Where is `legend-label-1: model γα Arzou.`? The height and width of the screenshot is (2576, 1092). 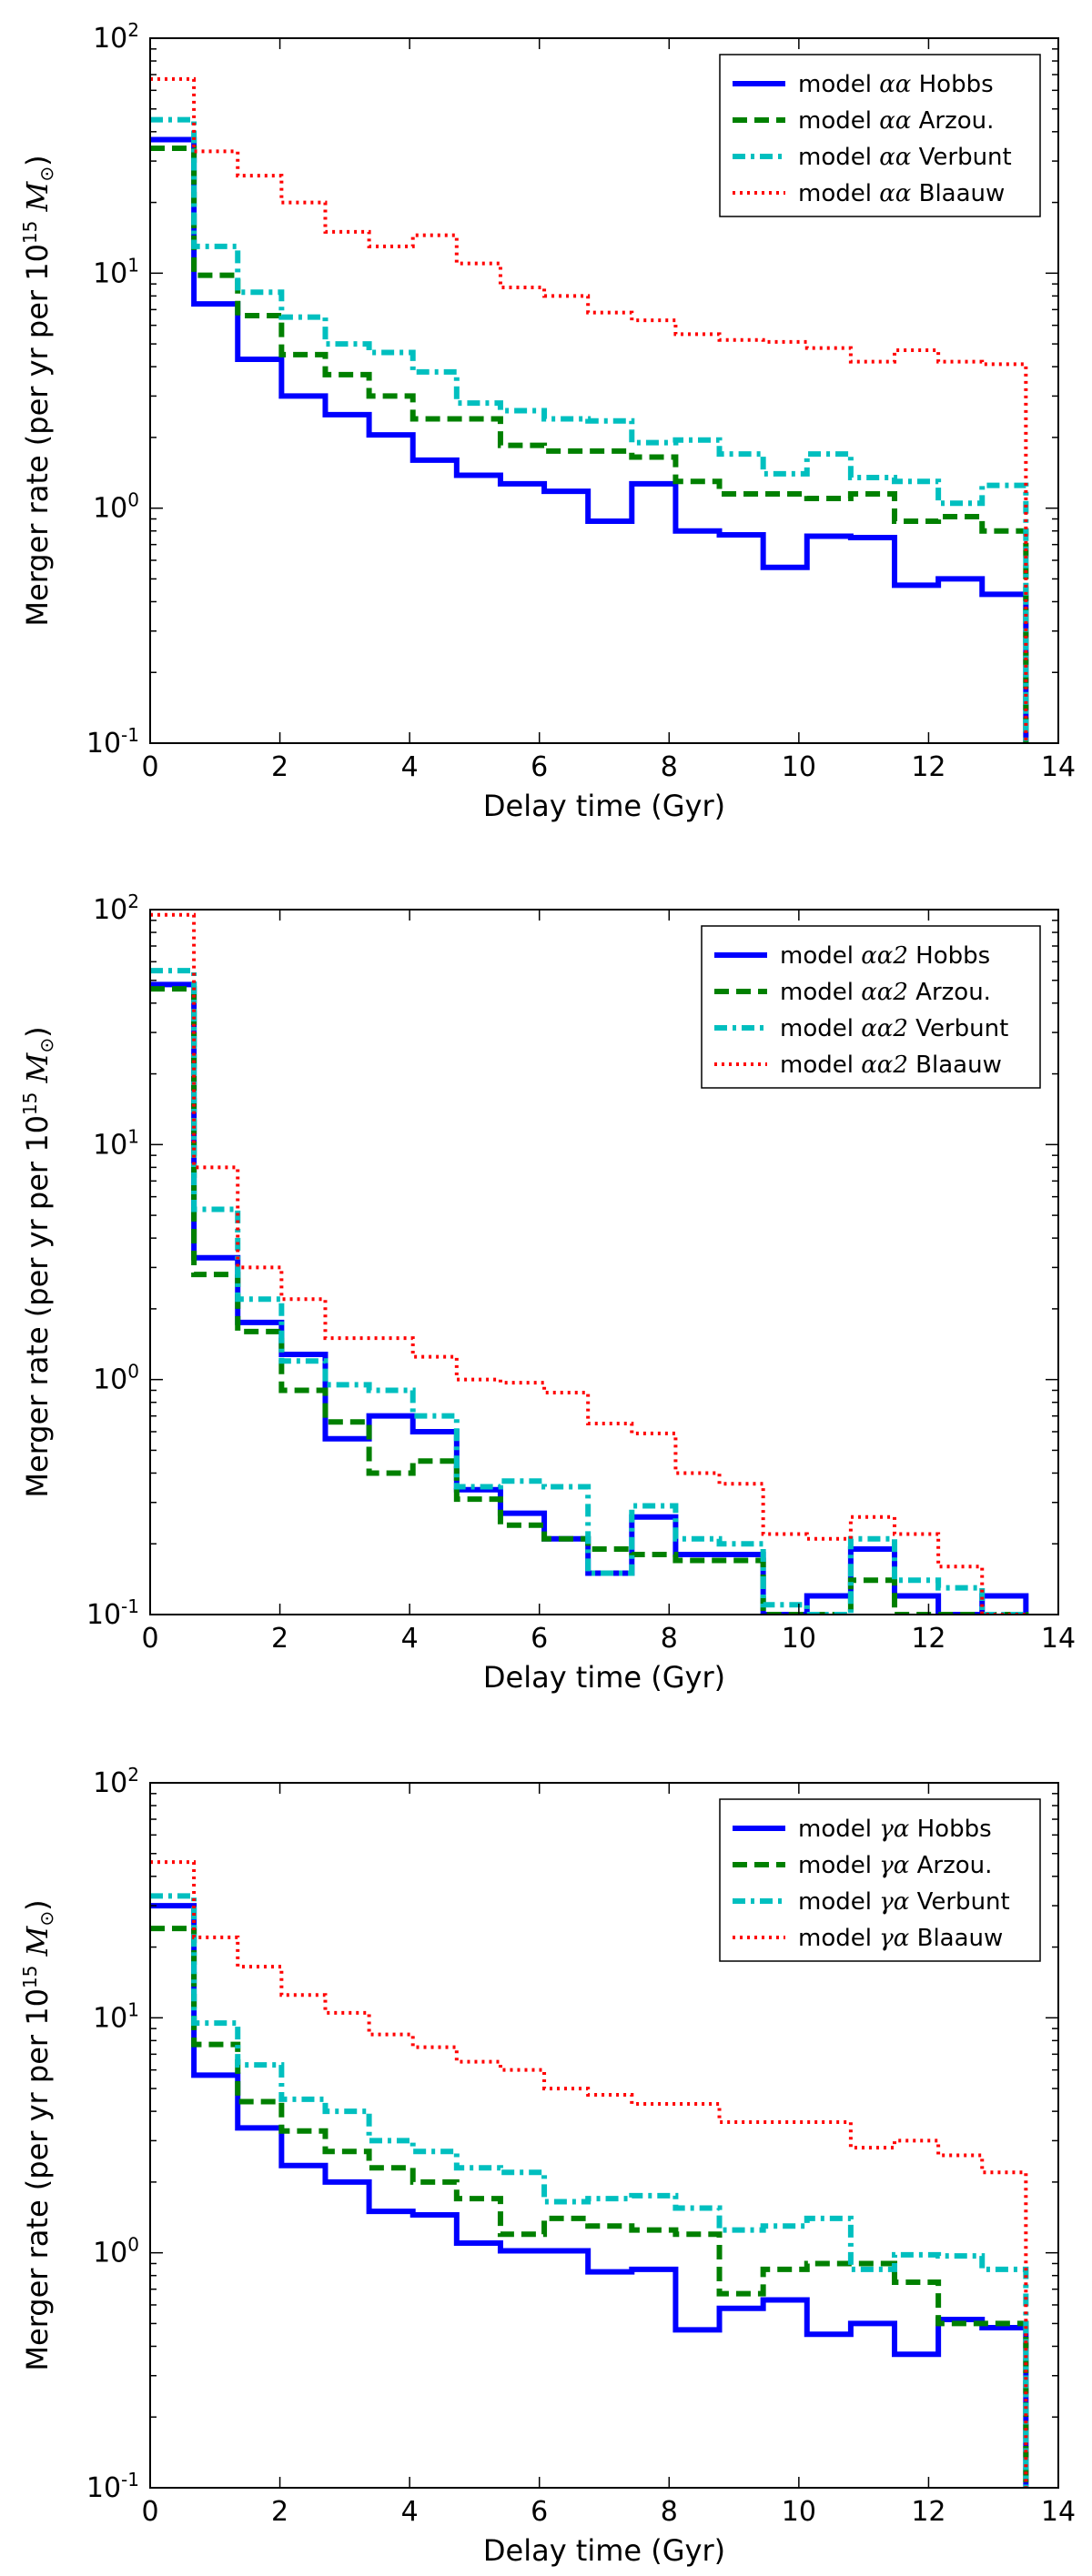 legend-label-1: model γα Arzou. is located at coordinates (895, 1865).